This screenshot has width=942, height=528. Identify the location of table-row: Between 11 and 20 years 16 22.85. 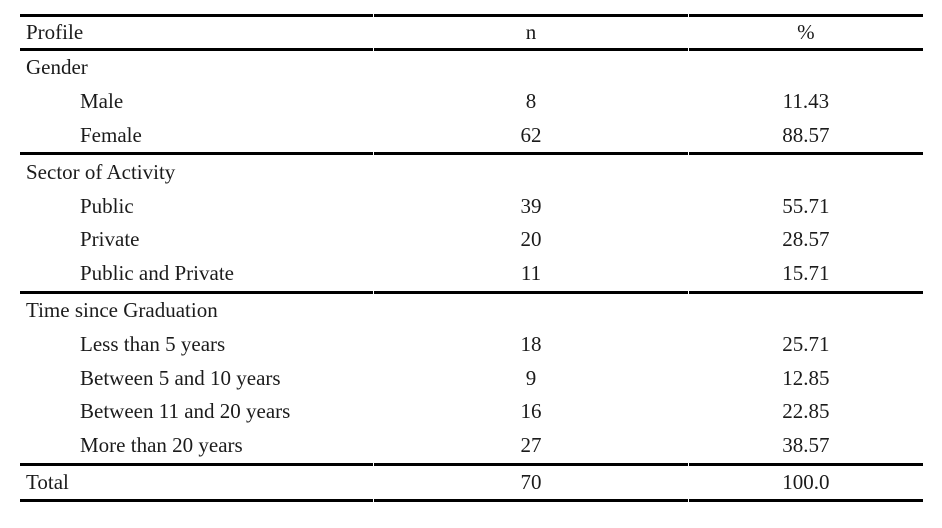
(471, 412).